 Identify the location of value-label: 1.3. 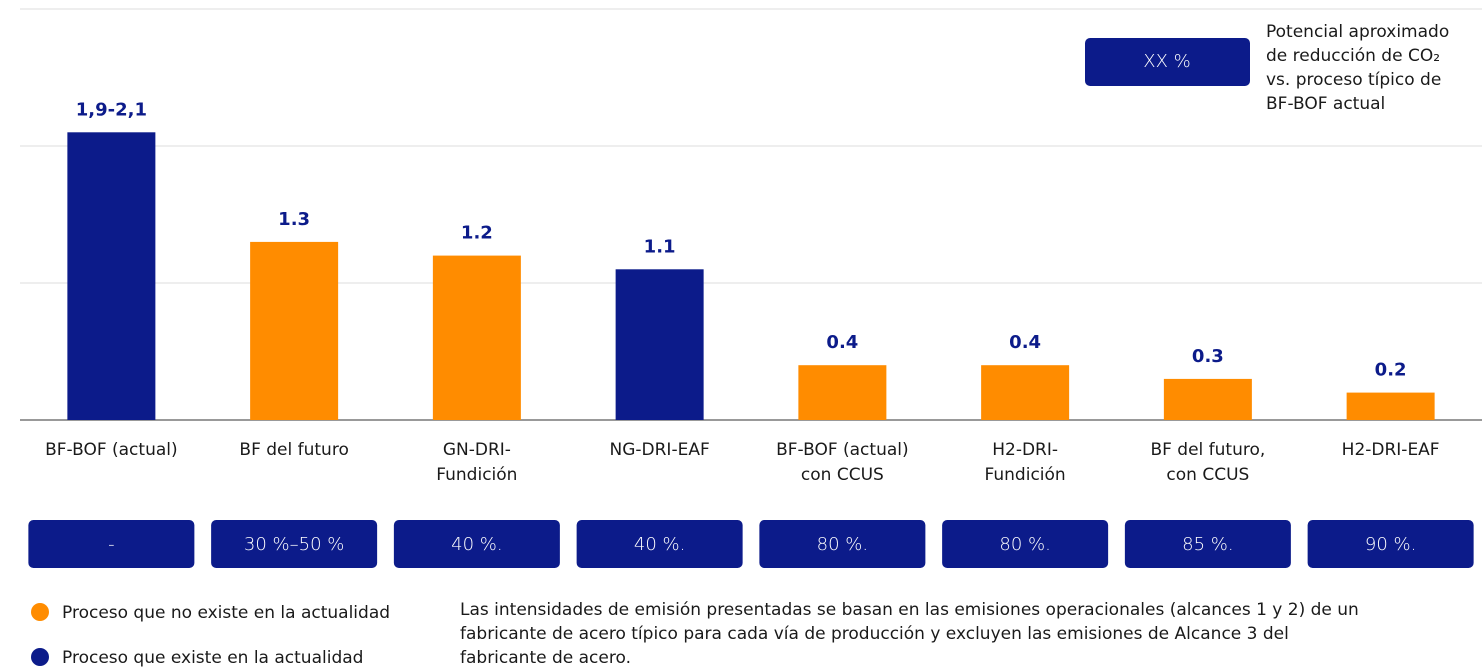
(294, 219).